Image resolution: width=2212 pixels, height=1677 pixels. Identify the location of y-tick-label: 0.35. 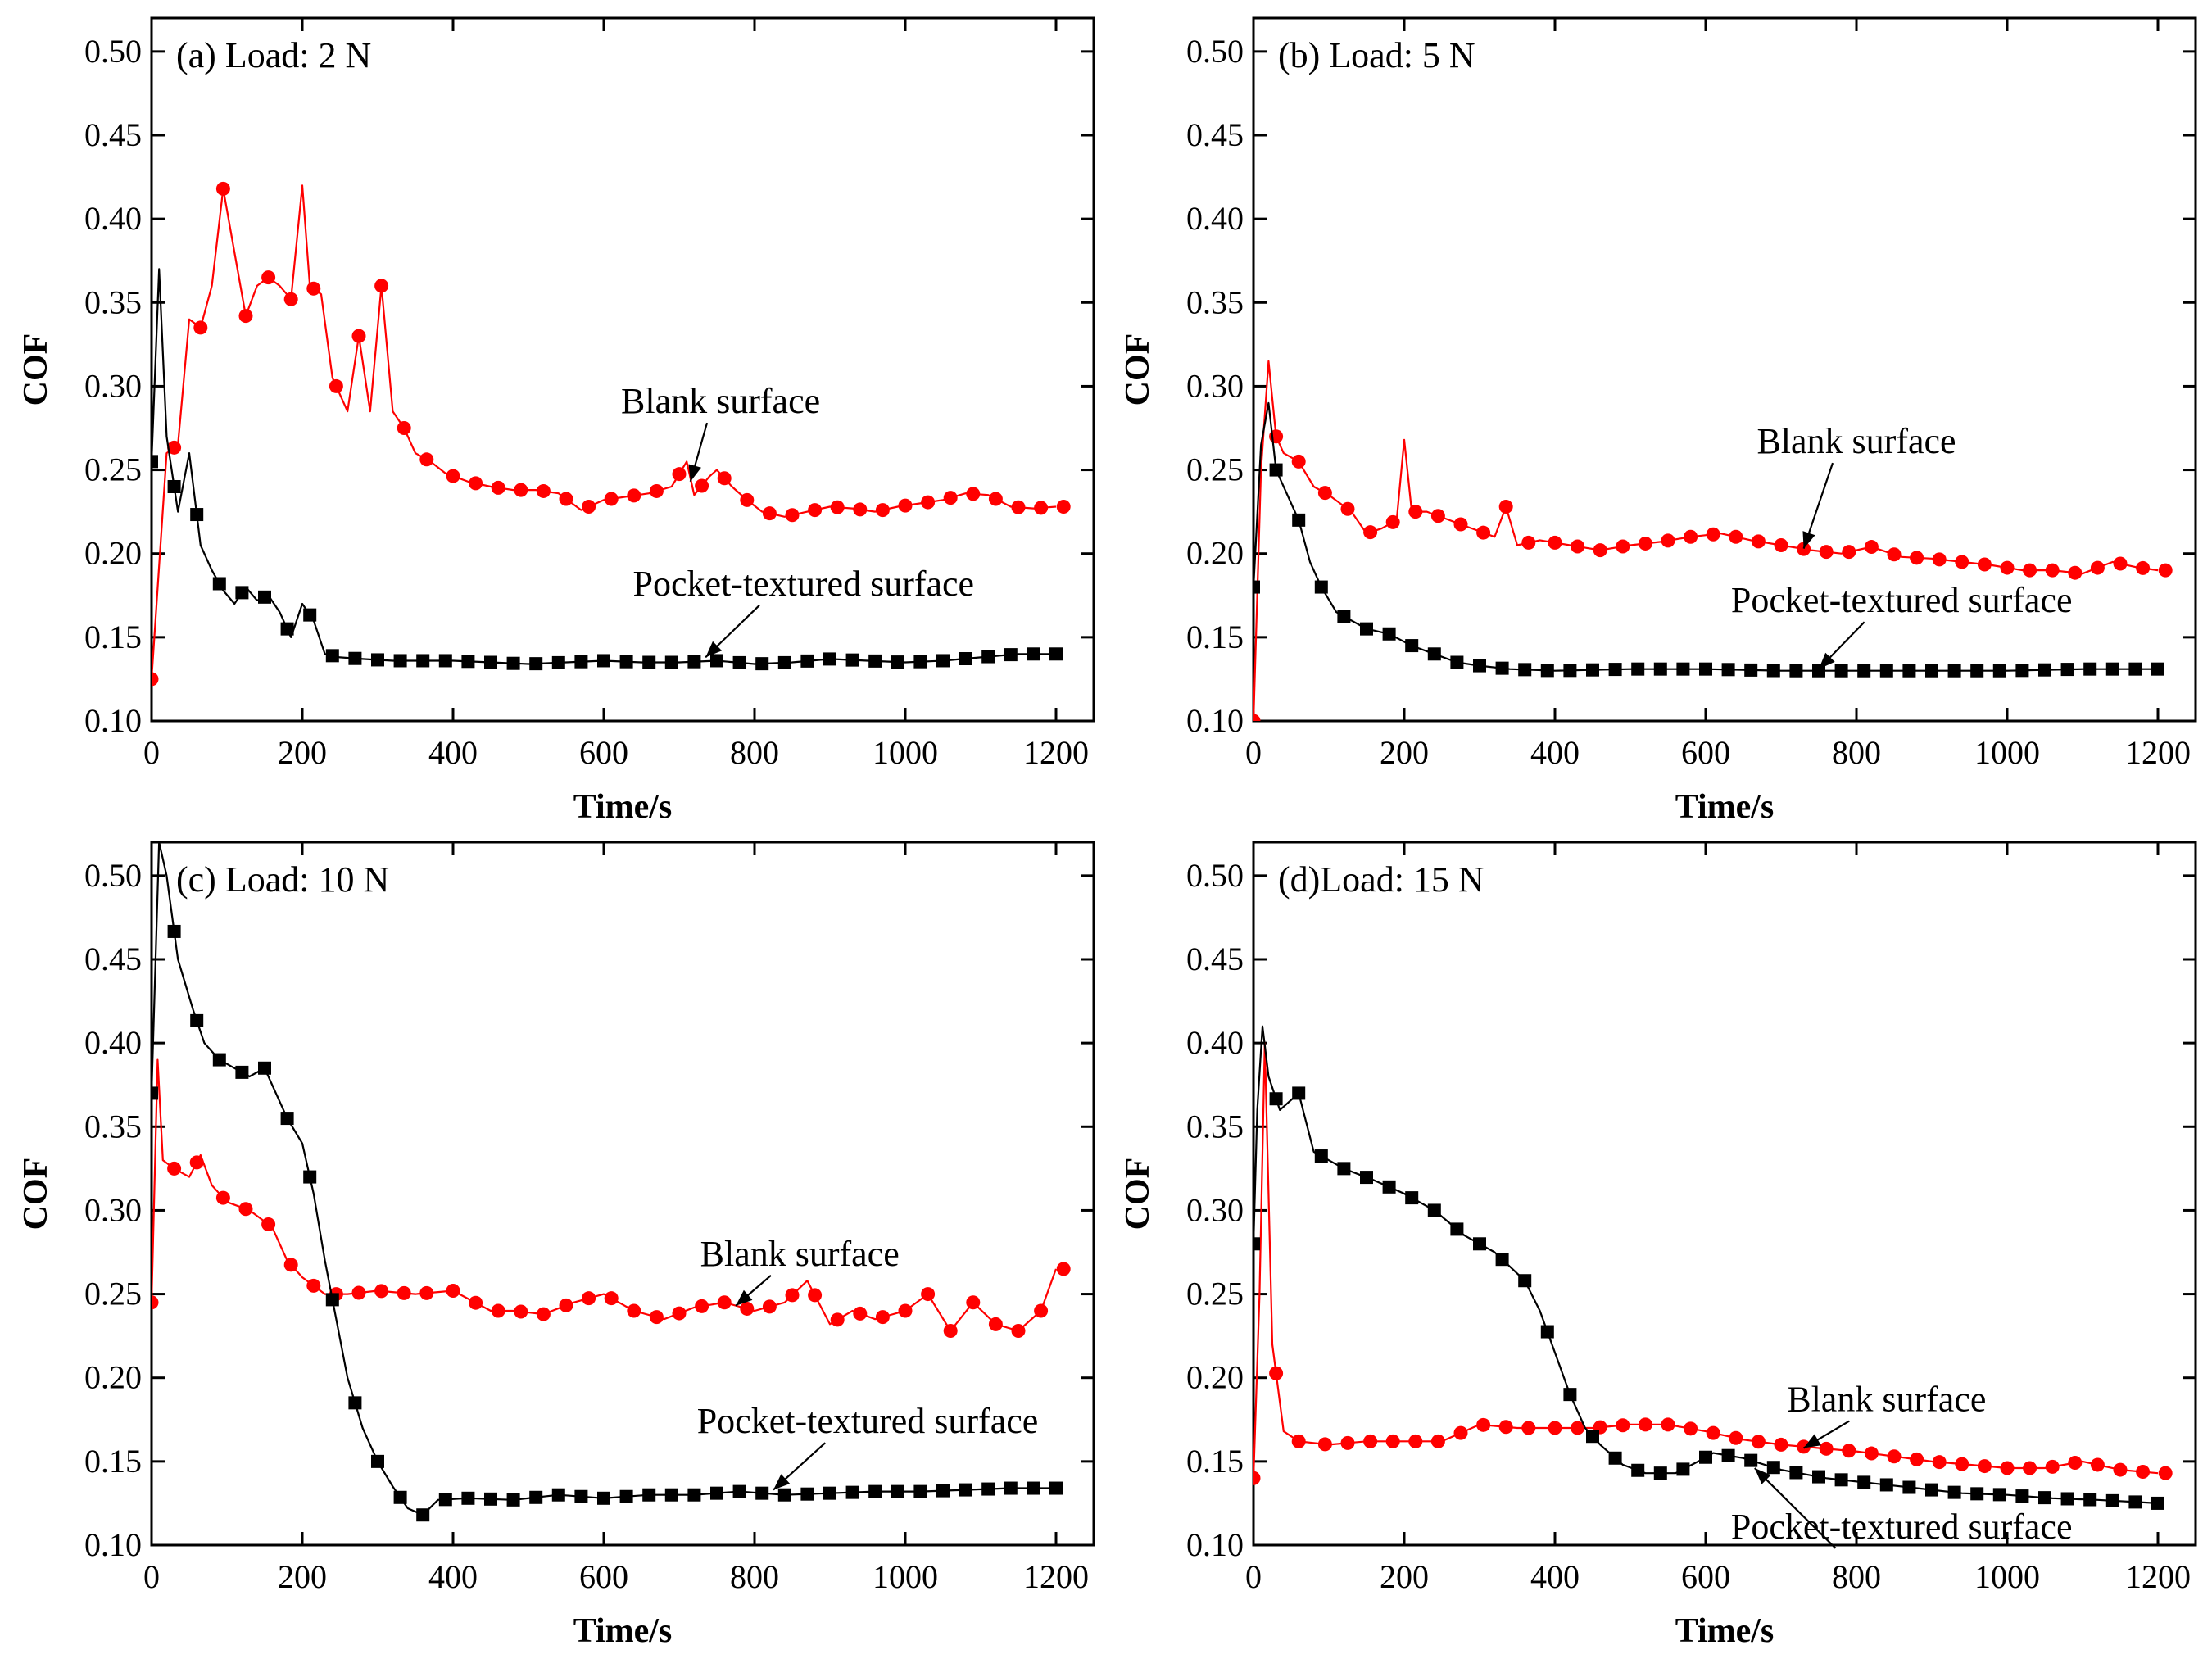
(1215, 301).